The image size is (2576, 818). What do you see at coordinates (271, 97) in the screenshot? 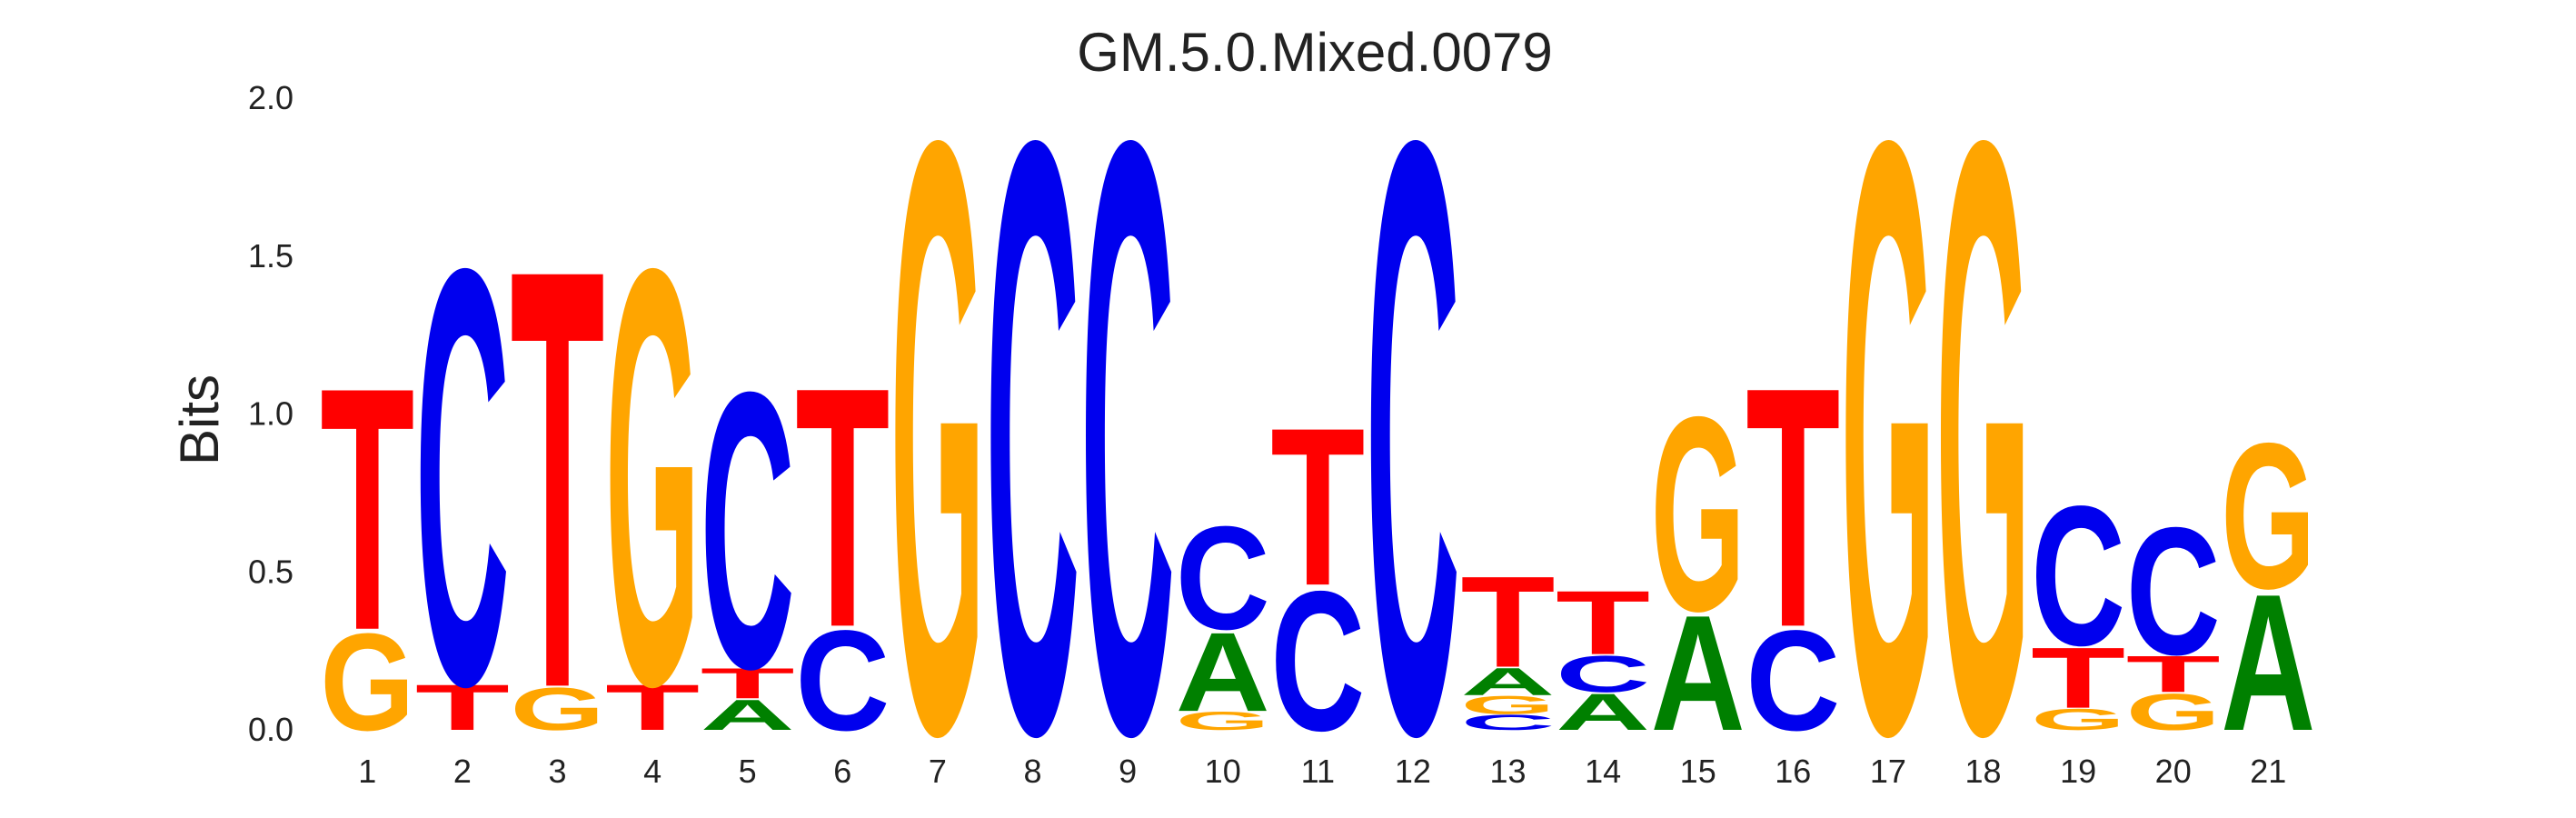
I see `y-tick-label: 2.0` at bounding box center [271, 97].